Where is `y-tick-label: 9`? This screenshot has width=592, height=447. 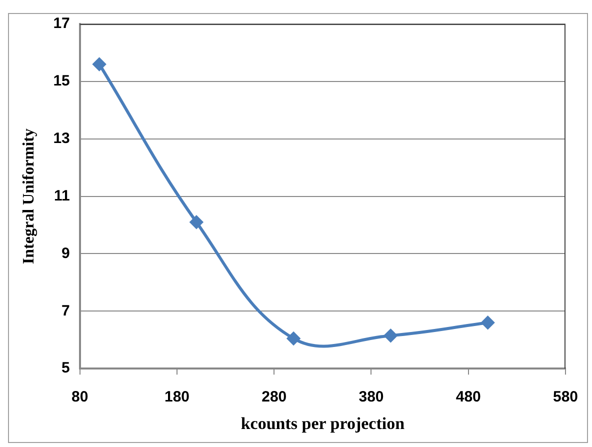 y-tick-label: 9 is located at coordinates (66, 253).